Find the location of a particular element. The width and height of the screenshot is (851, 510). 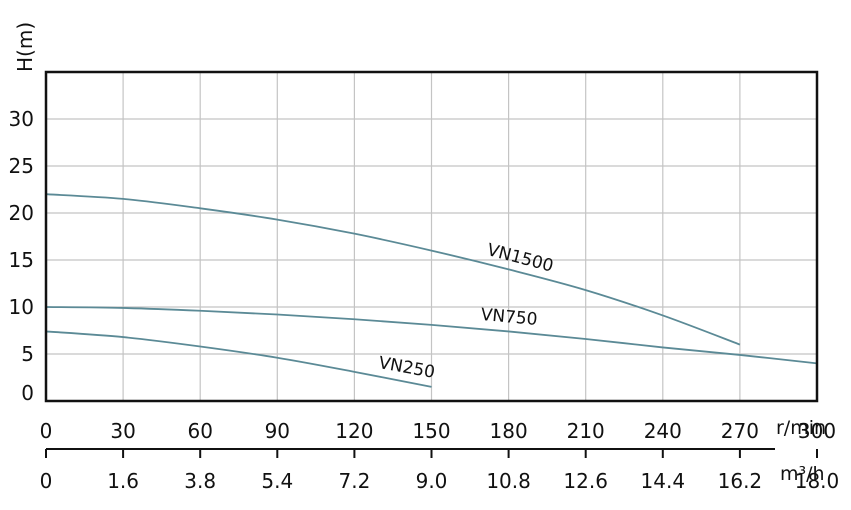

x-tick-label-rpm: 150 is located at coordinates (431, 431).